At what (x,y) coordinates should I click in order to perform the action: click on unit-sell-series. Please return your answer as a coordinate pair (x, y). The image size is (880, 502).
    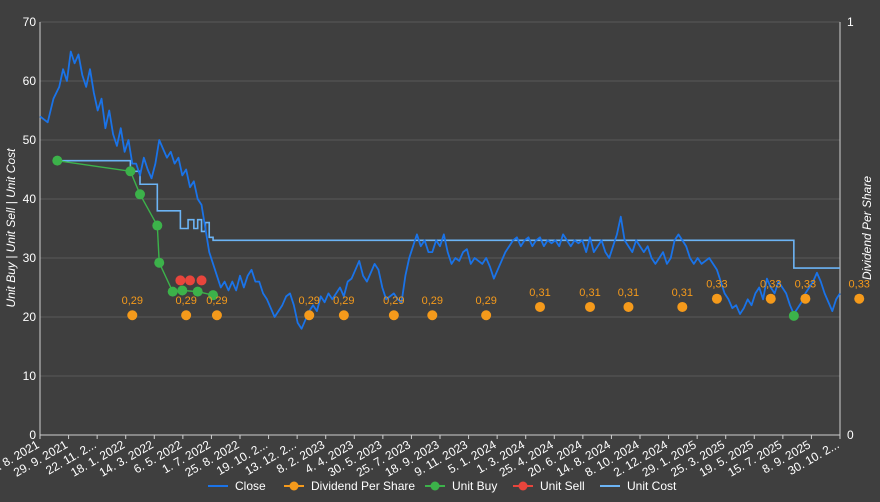
    Looking at the image, I should click on (191, 280).